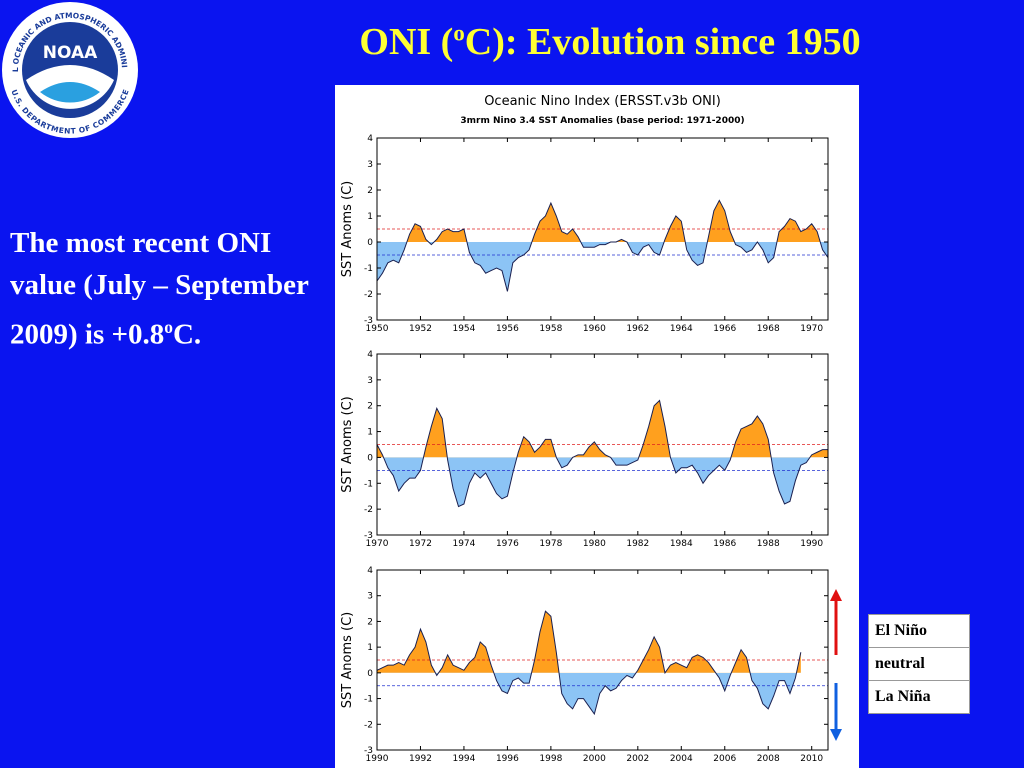  What do you see at coordinates (594, 329) in the screenshot?
I see `x-tick-label: 1960` at bounding box center [594, 329].